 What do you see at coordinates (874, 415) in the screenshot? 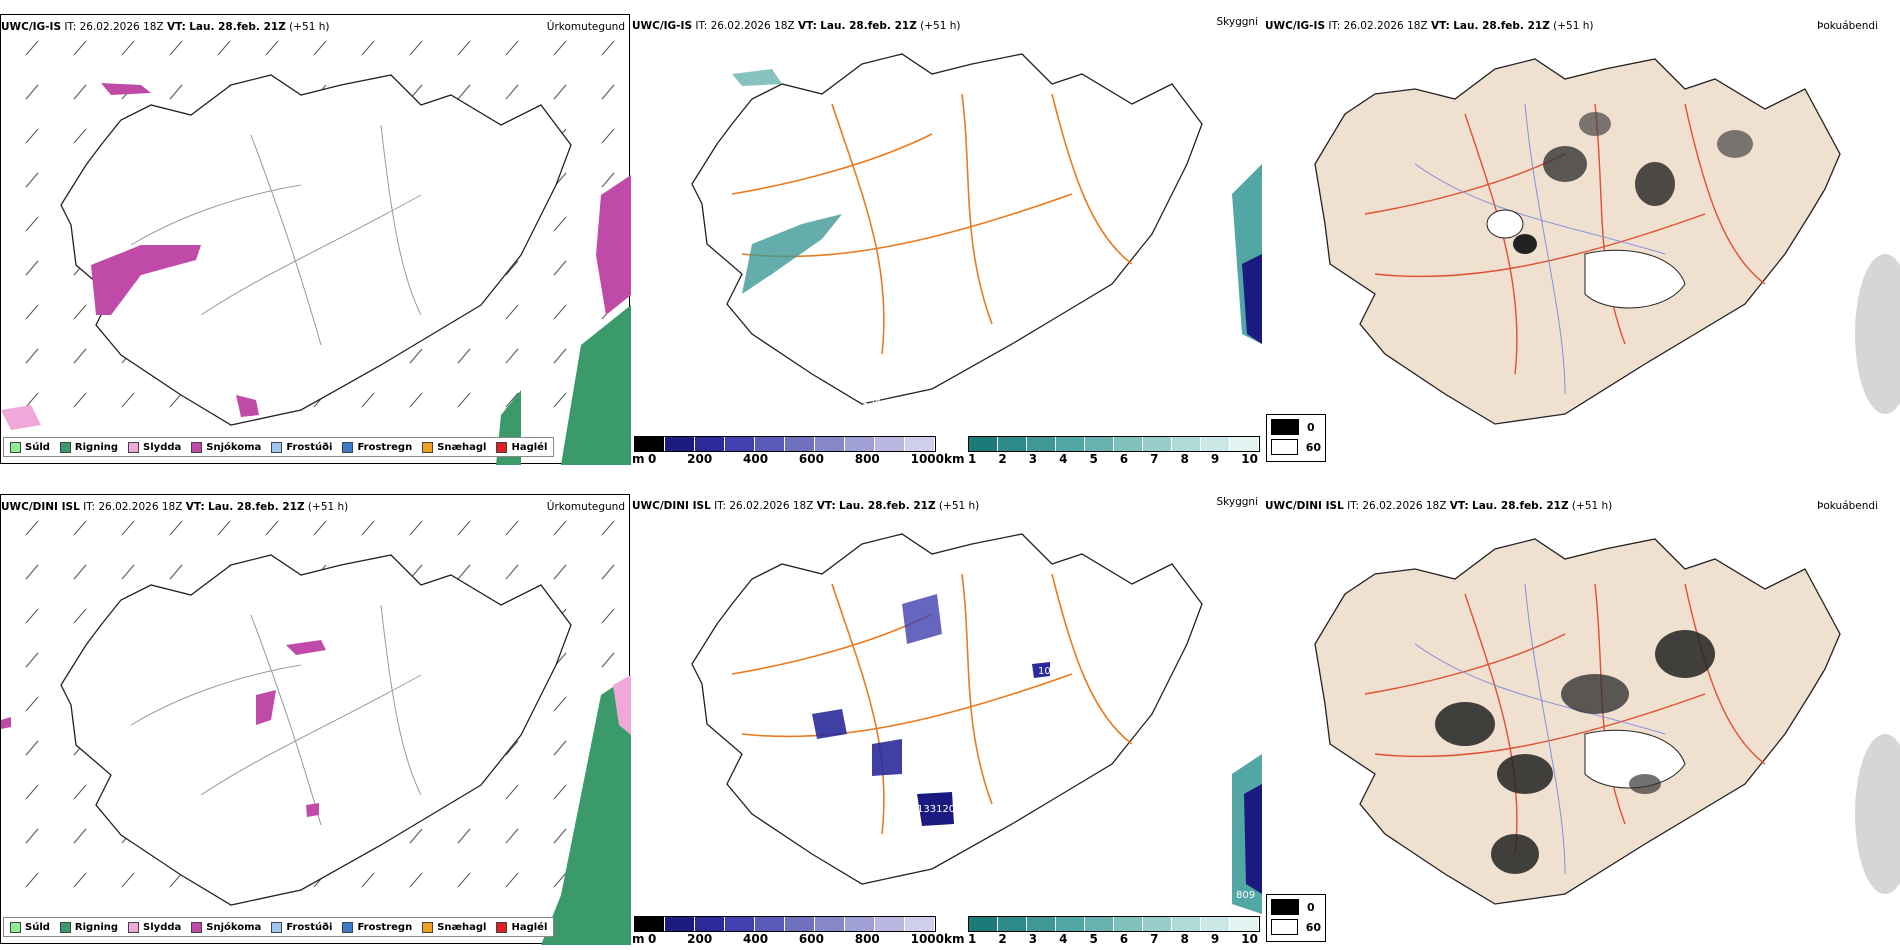
I see `map-value-label: 18` at bounding box center [874, 415].